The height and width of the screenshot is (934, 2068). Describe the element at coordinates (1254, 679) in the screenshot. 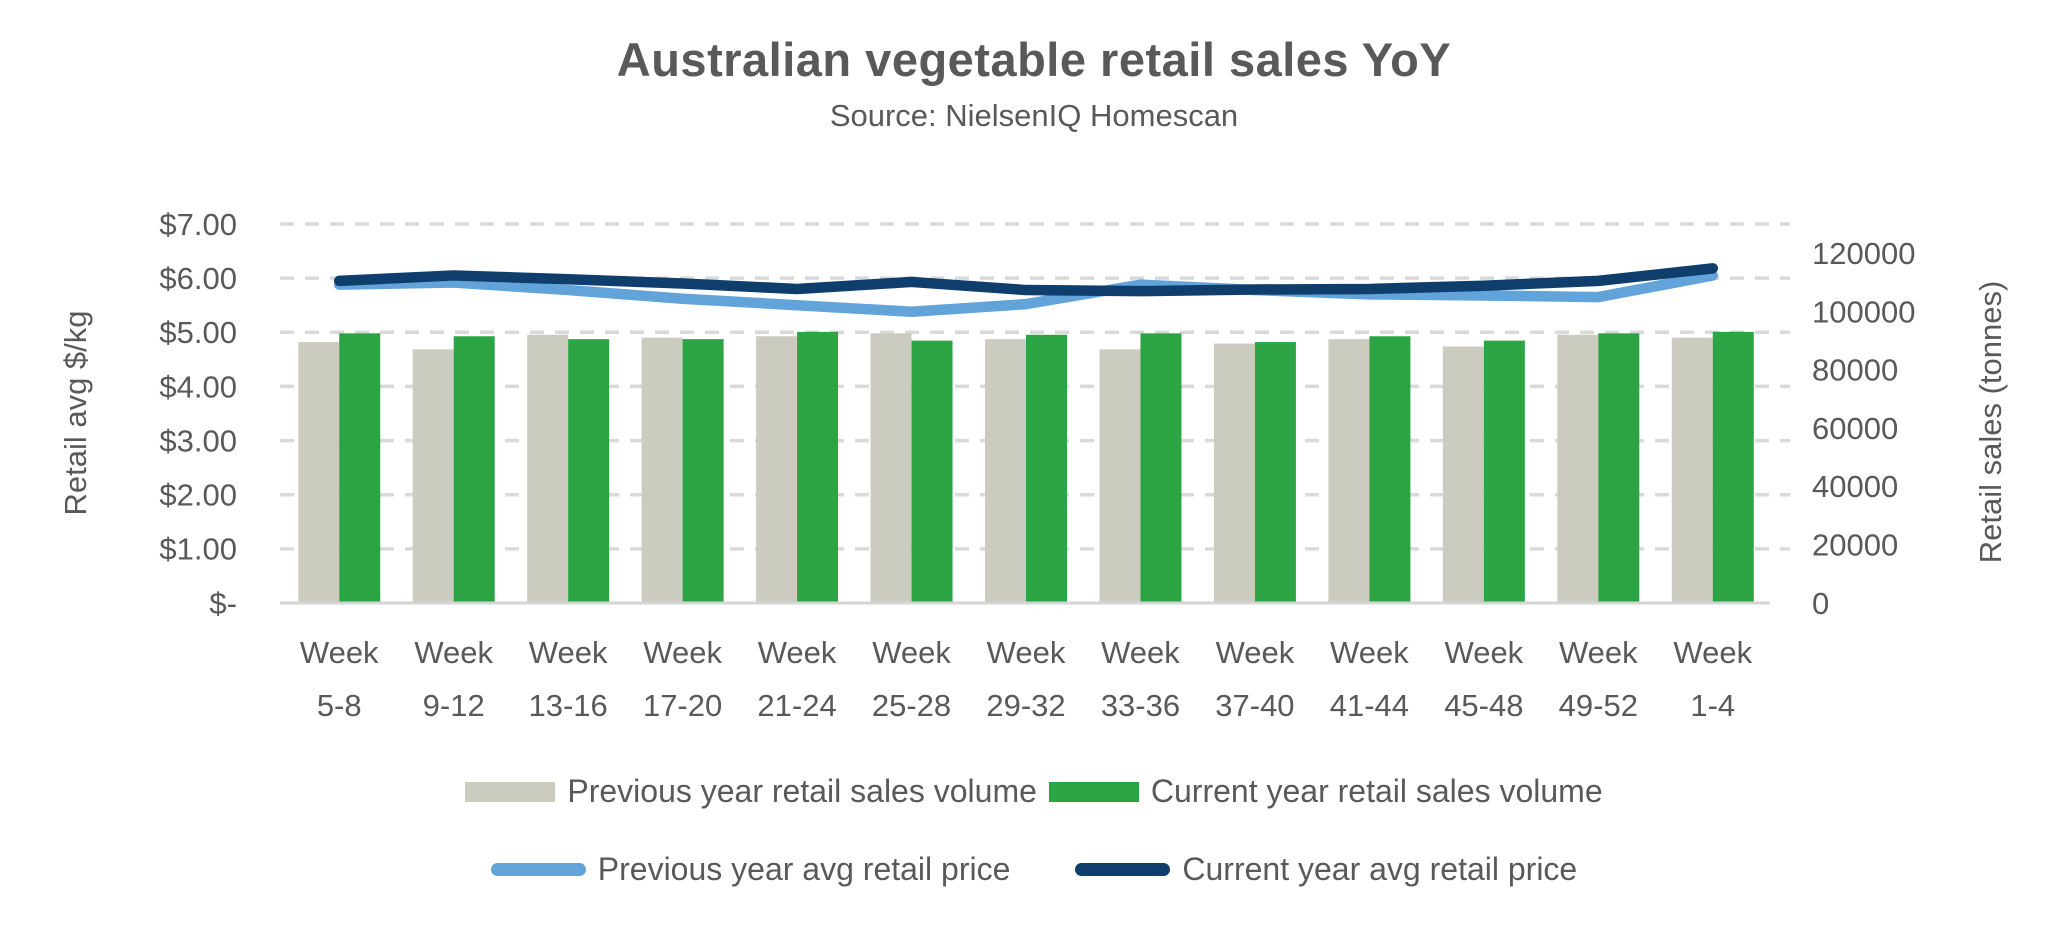

I see `x-axis-label: Week 37-40` at that location.